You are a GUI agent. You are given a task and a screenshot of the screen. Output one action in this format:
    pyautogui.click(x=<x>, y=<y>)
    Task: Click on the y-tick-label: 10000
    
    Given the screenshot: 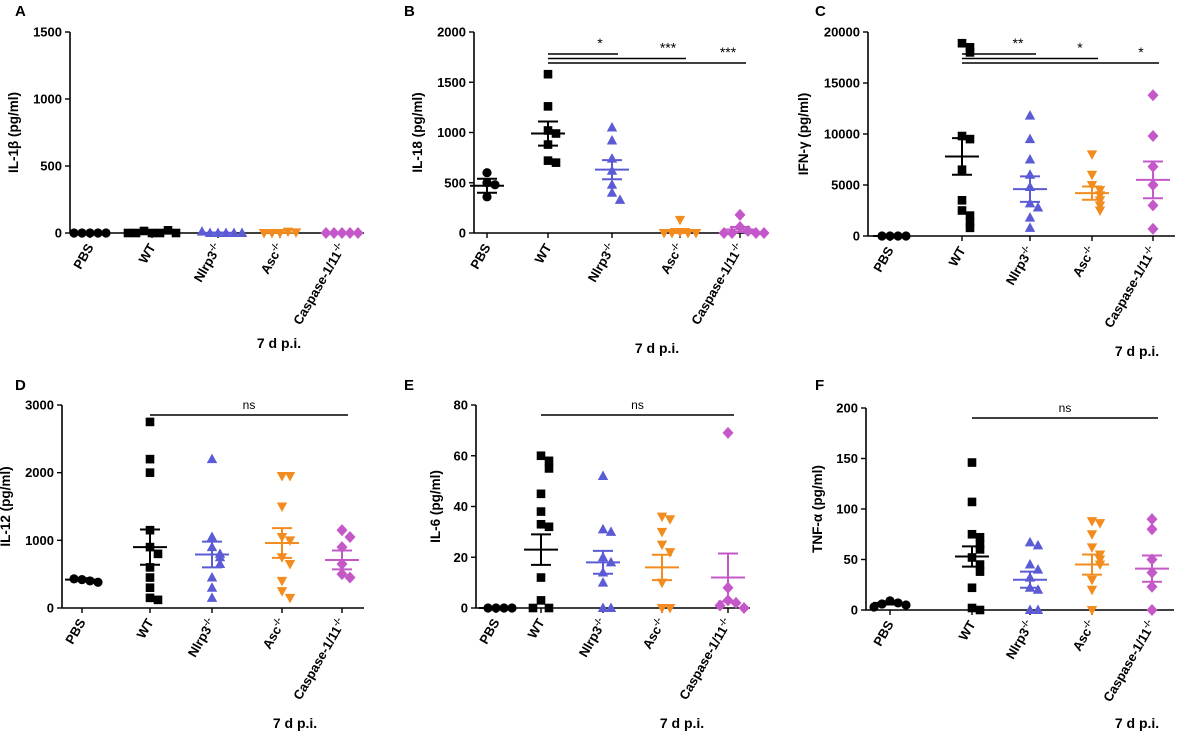 What is the action you would take?
    pyautogui.click(x=842, y=134)
    